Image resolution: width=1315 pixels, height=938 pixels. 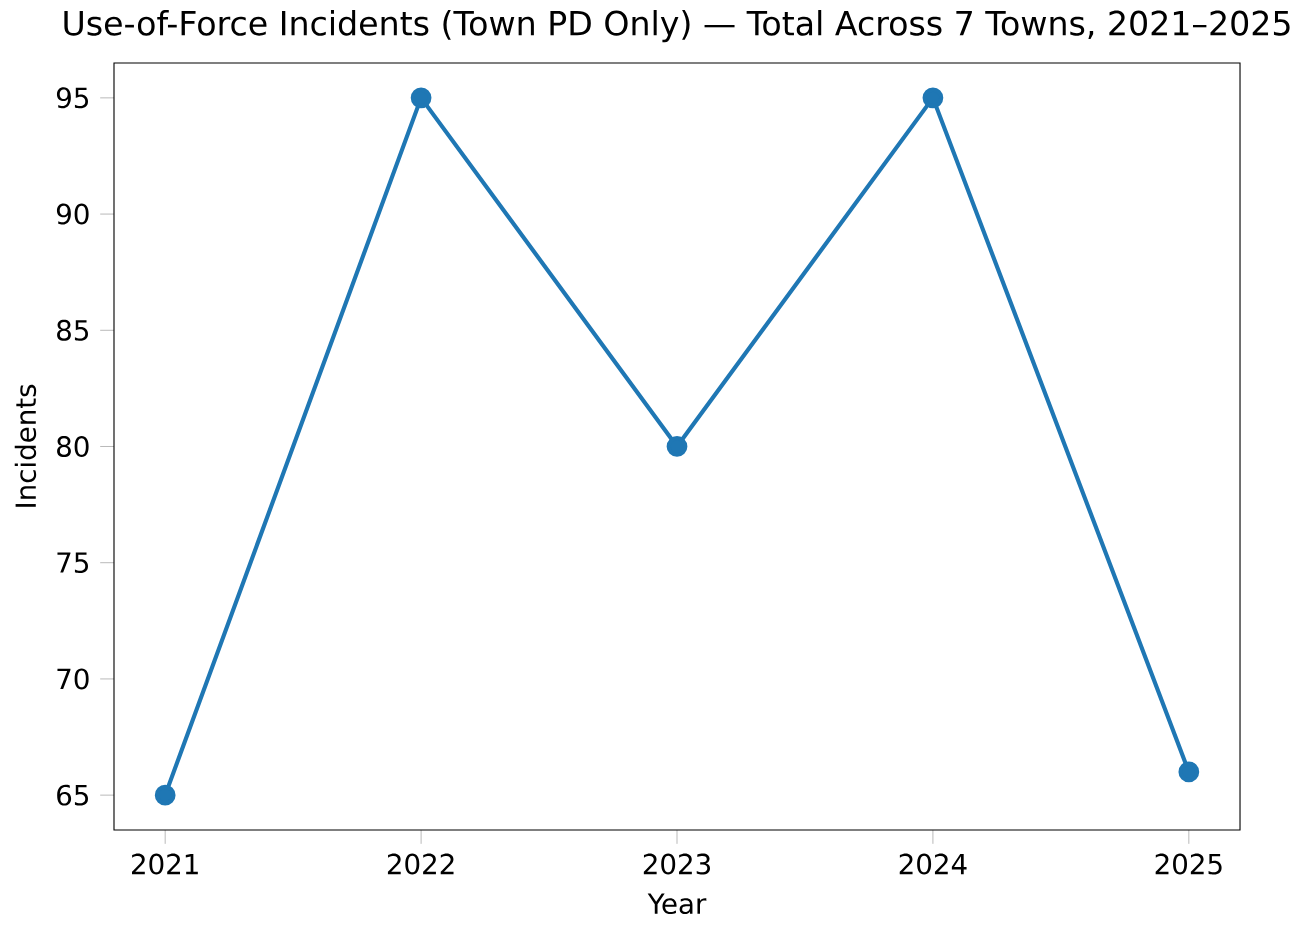 I want to click on y-tick-label: 85, so click(x=72, y=330).